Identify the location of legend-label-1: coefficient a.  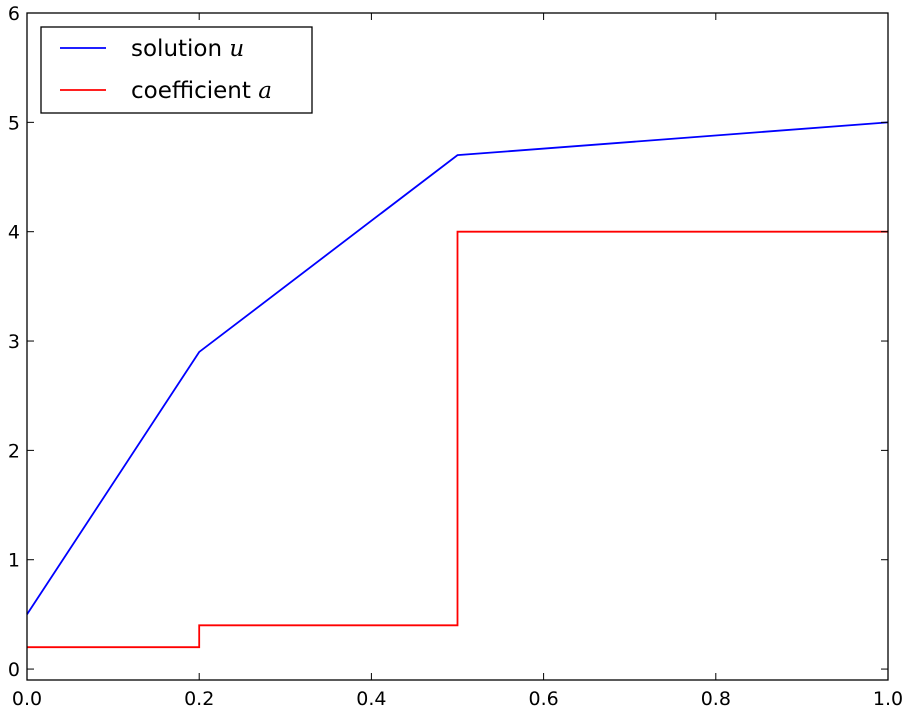
(201, 91).